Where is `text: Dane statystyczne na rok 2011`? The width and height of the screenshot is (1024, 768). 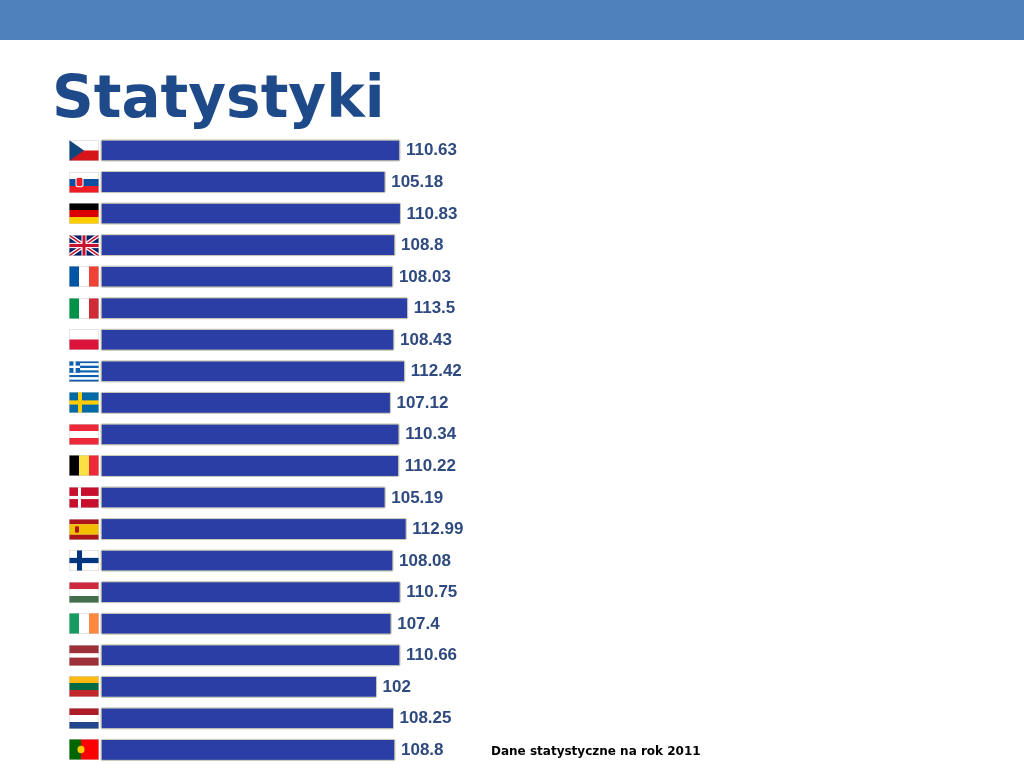 text: Dane statystyczne na rok 2011 is located at coordinates (596, 751).